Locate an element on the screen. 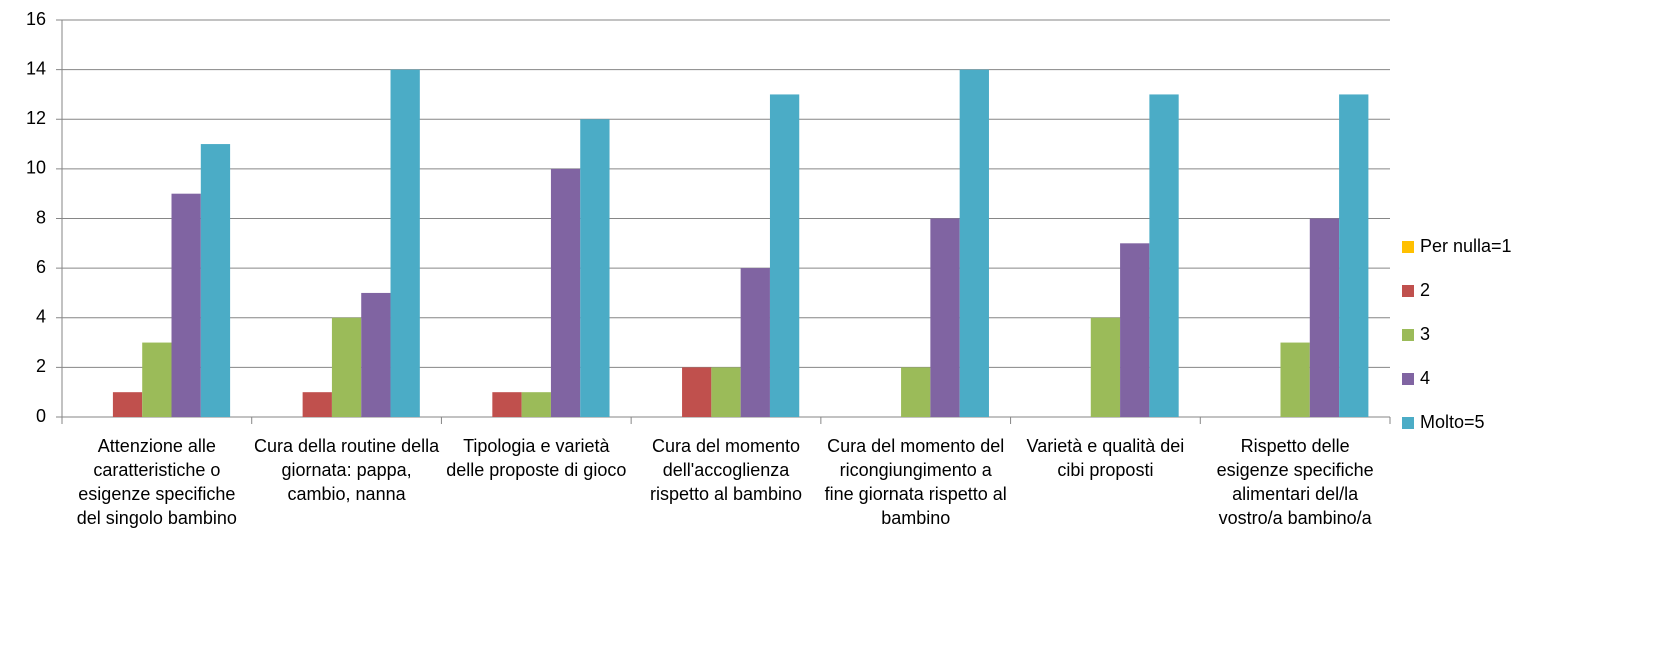 Image resolution: width=1667 pixels, height=650 pixels. legend-label: Molto=5 is located at coordinates (1452, 422).